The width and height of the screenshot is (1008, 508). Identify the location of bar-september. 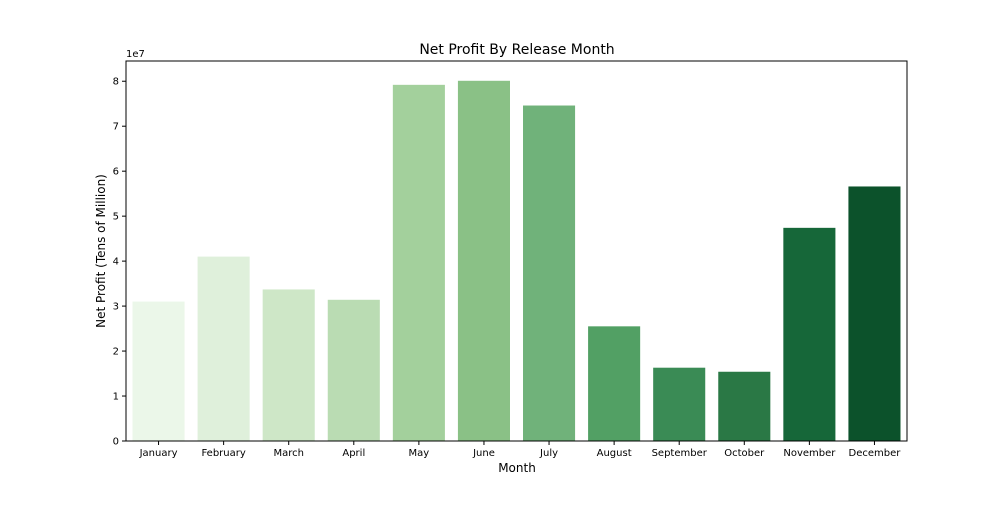
(679, 404).